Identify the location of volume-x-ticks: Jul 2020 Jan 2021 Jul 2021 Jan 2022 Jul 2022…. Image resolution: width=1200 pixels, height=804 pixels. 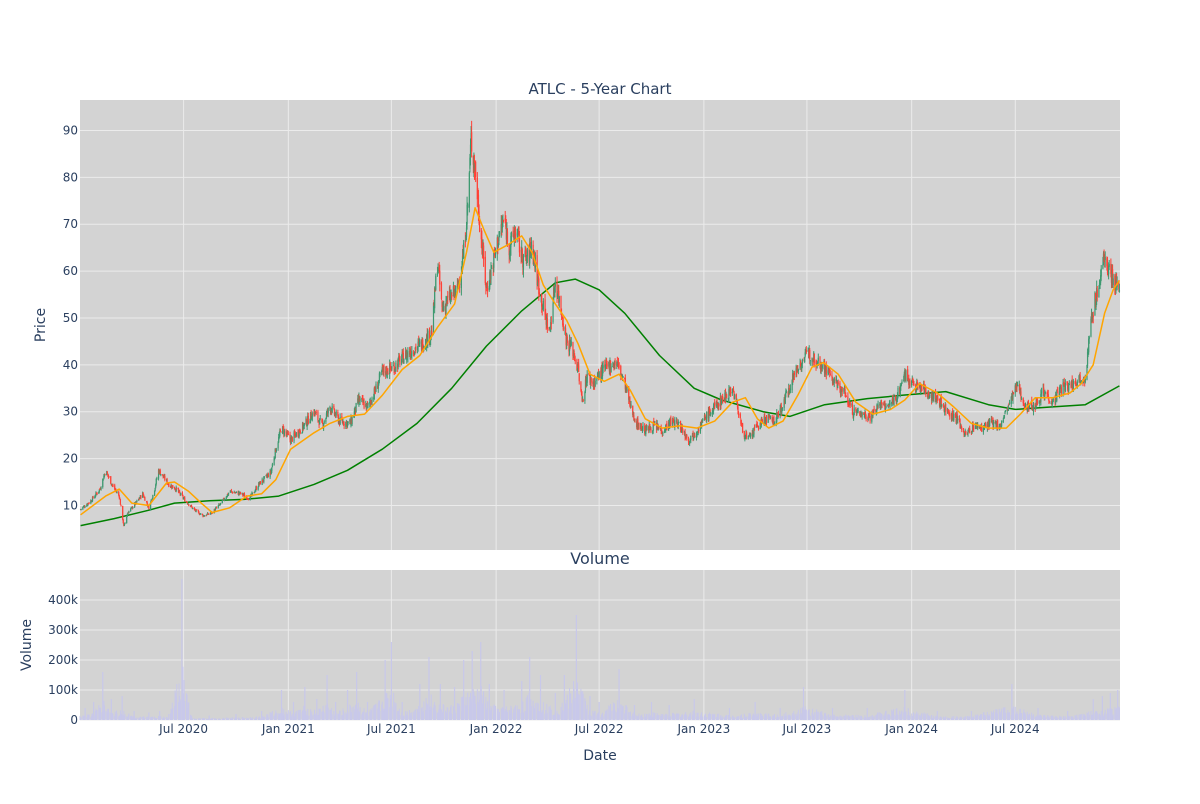
(599, 729).